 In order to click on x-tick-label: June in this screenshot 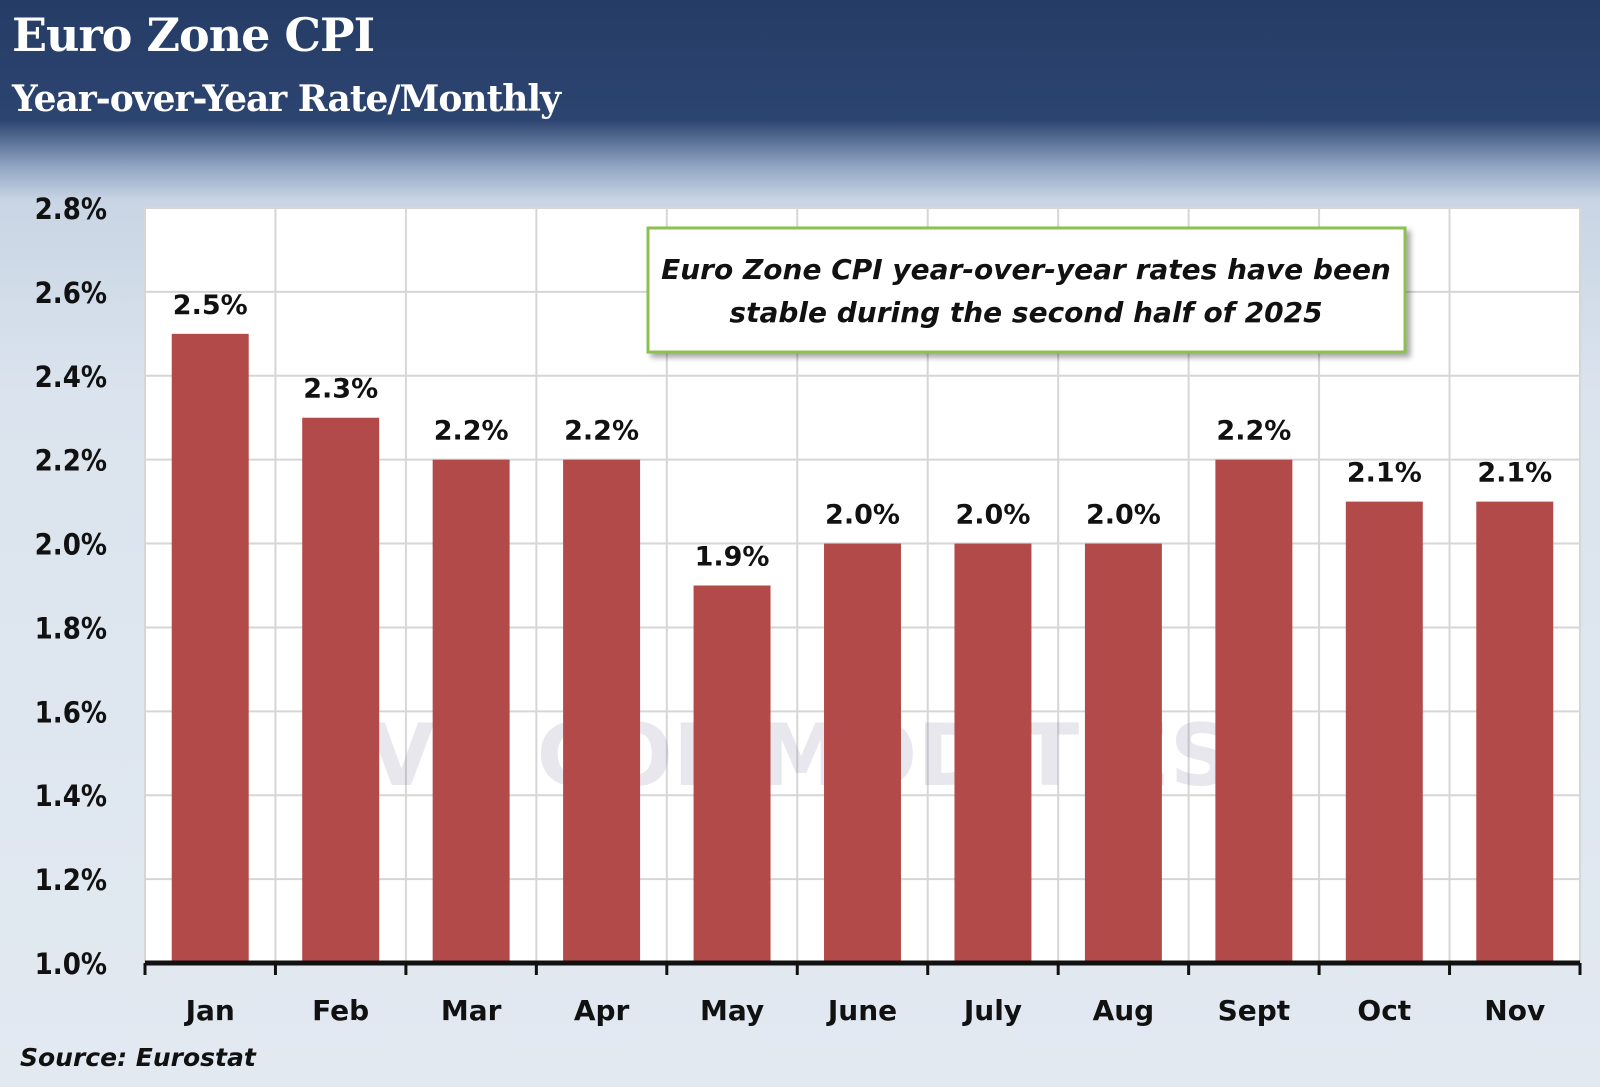, I will do `click(861, 1010)`.